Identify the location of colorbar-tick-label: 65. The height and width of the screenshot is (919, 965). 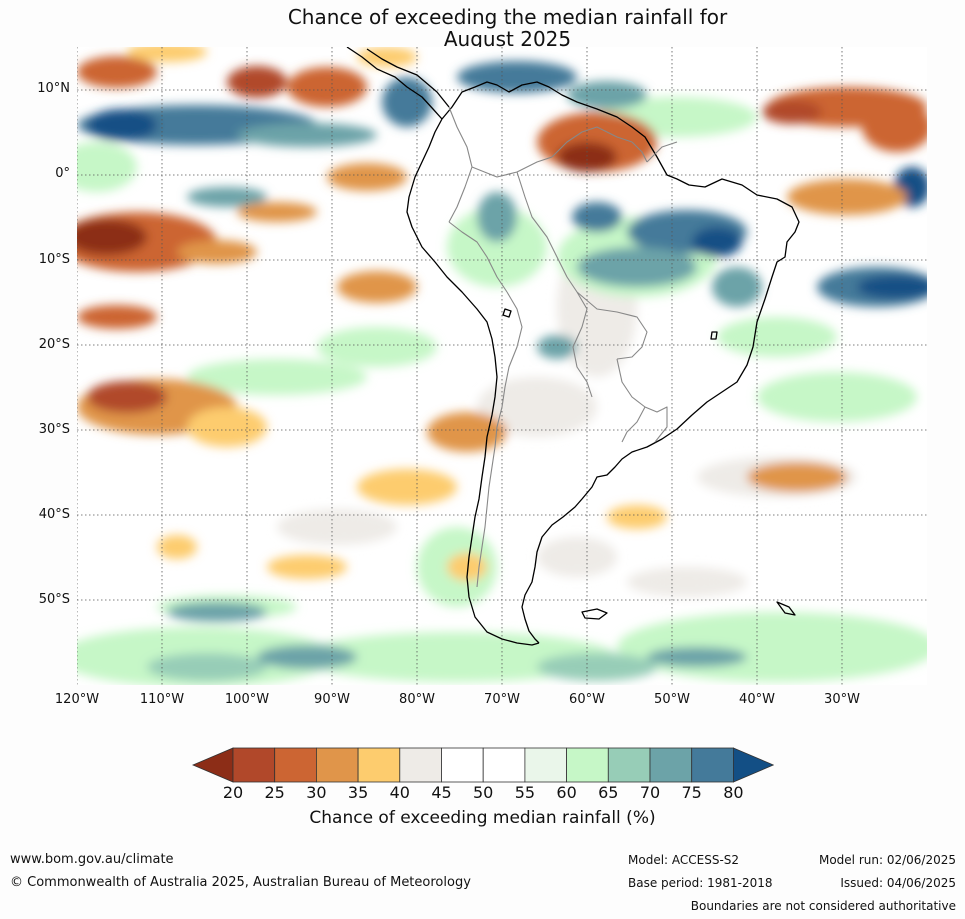
(608, 792).